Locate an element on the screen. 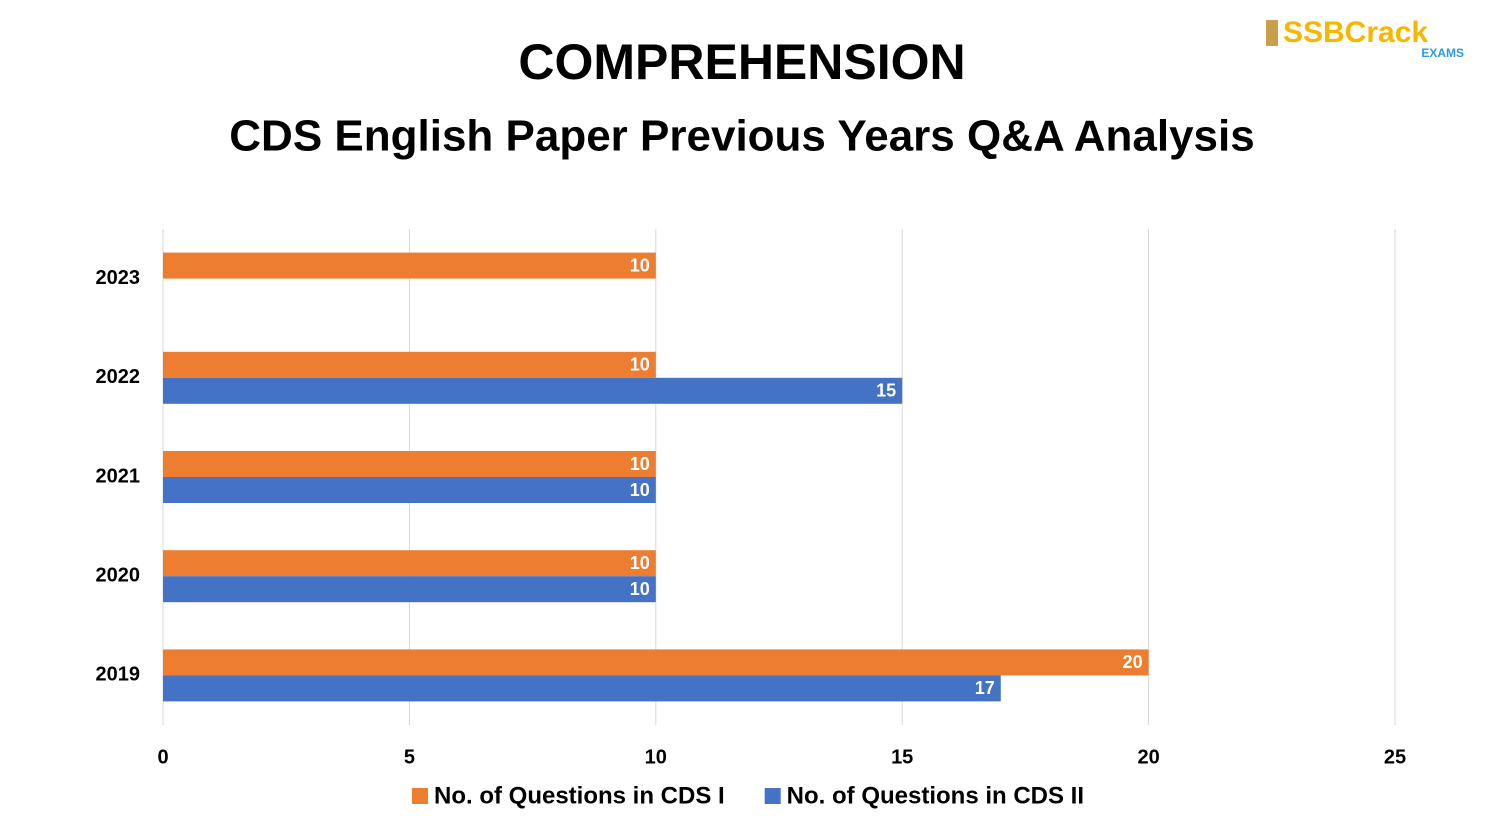 The width and height of the screenshot is (1485, 840). y-tick-label: 2022 is located at coordinates (118, 377).